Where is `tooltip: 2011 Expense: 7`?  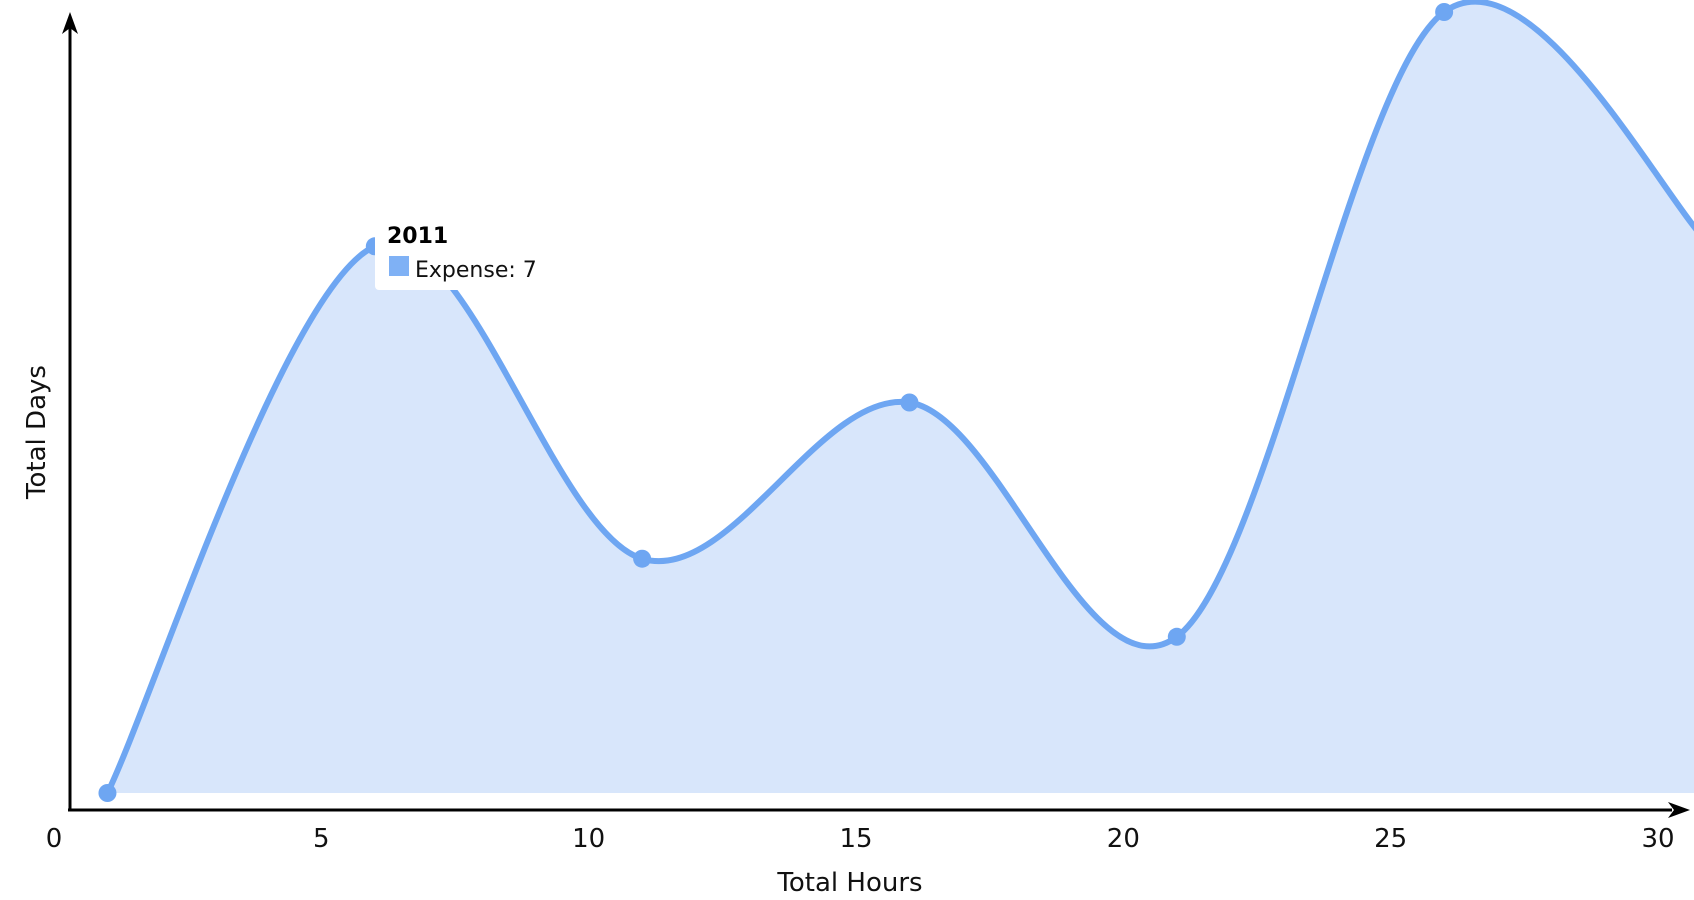 tooltip: 2011 Expense: 7 is located at coordinates (475, 252).